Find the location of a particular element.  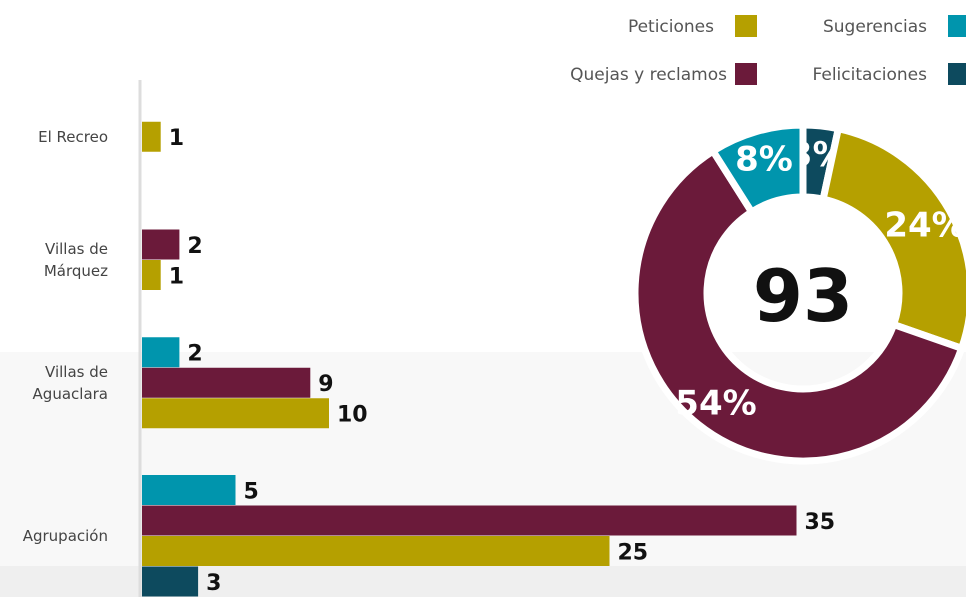

data-label: 5 is located at coordinates (251, 491).